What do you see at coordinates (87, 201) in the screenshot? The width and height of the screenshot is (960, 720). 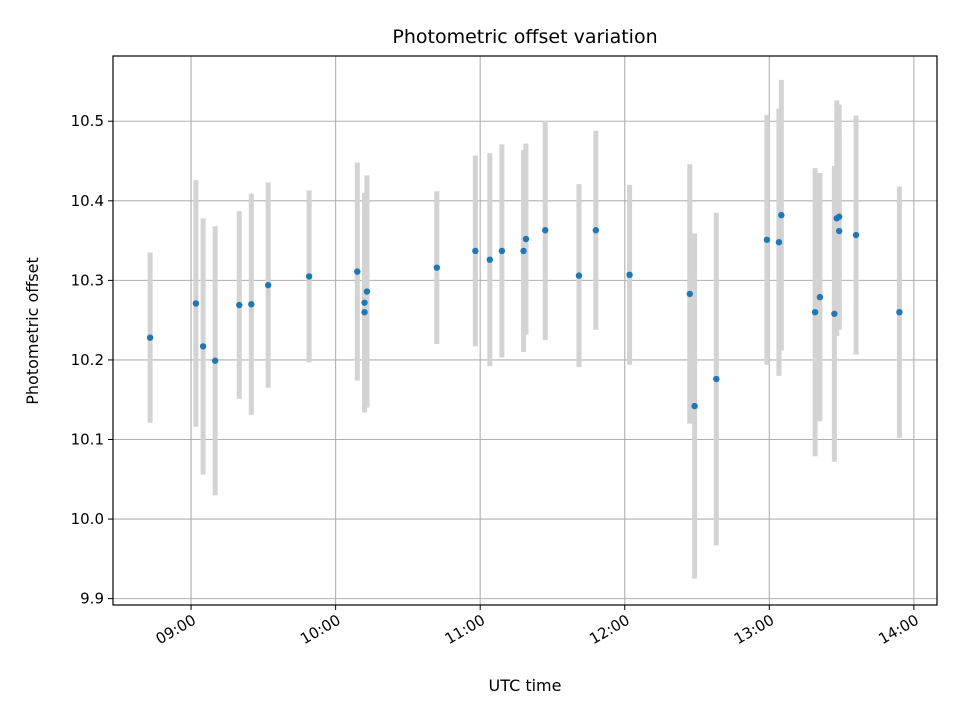 I see `y-tick-label: 10.4` at bounding box center [87, 201].